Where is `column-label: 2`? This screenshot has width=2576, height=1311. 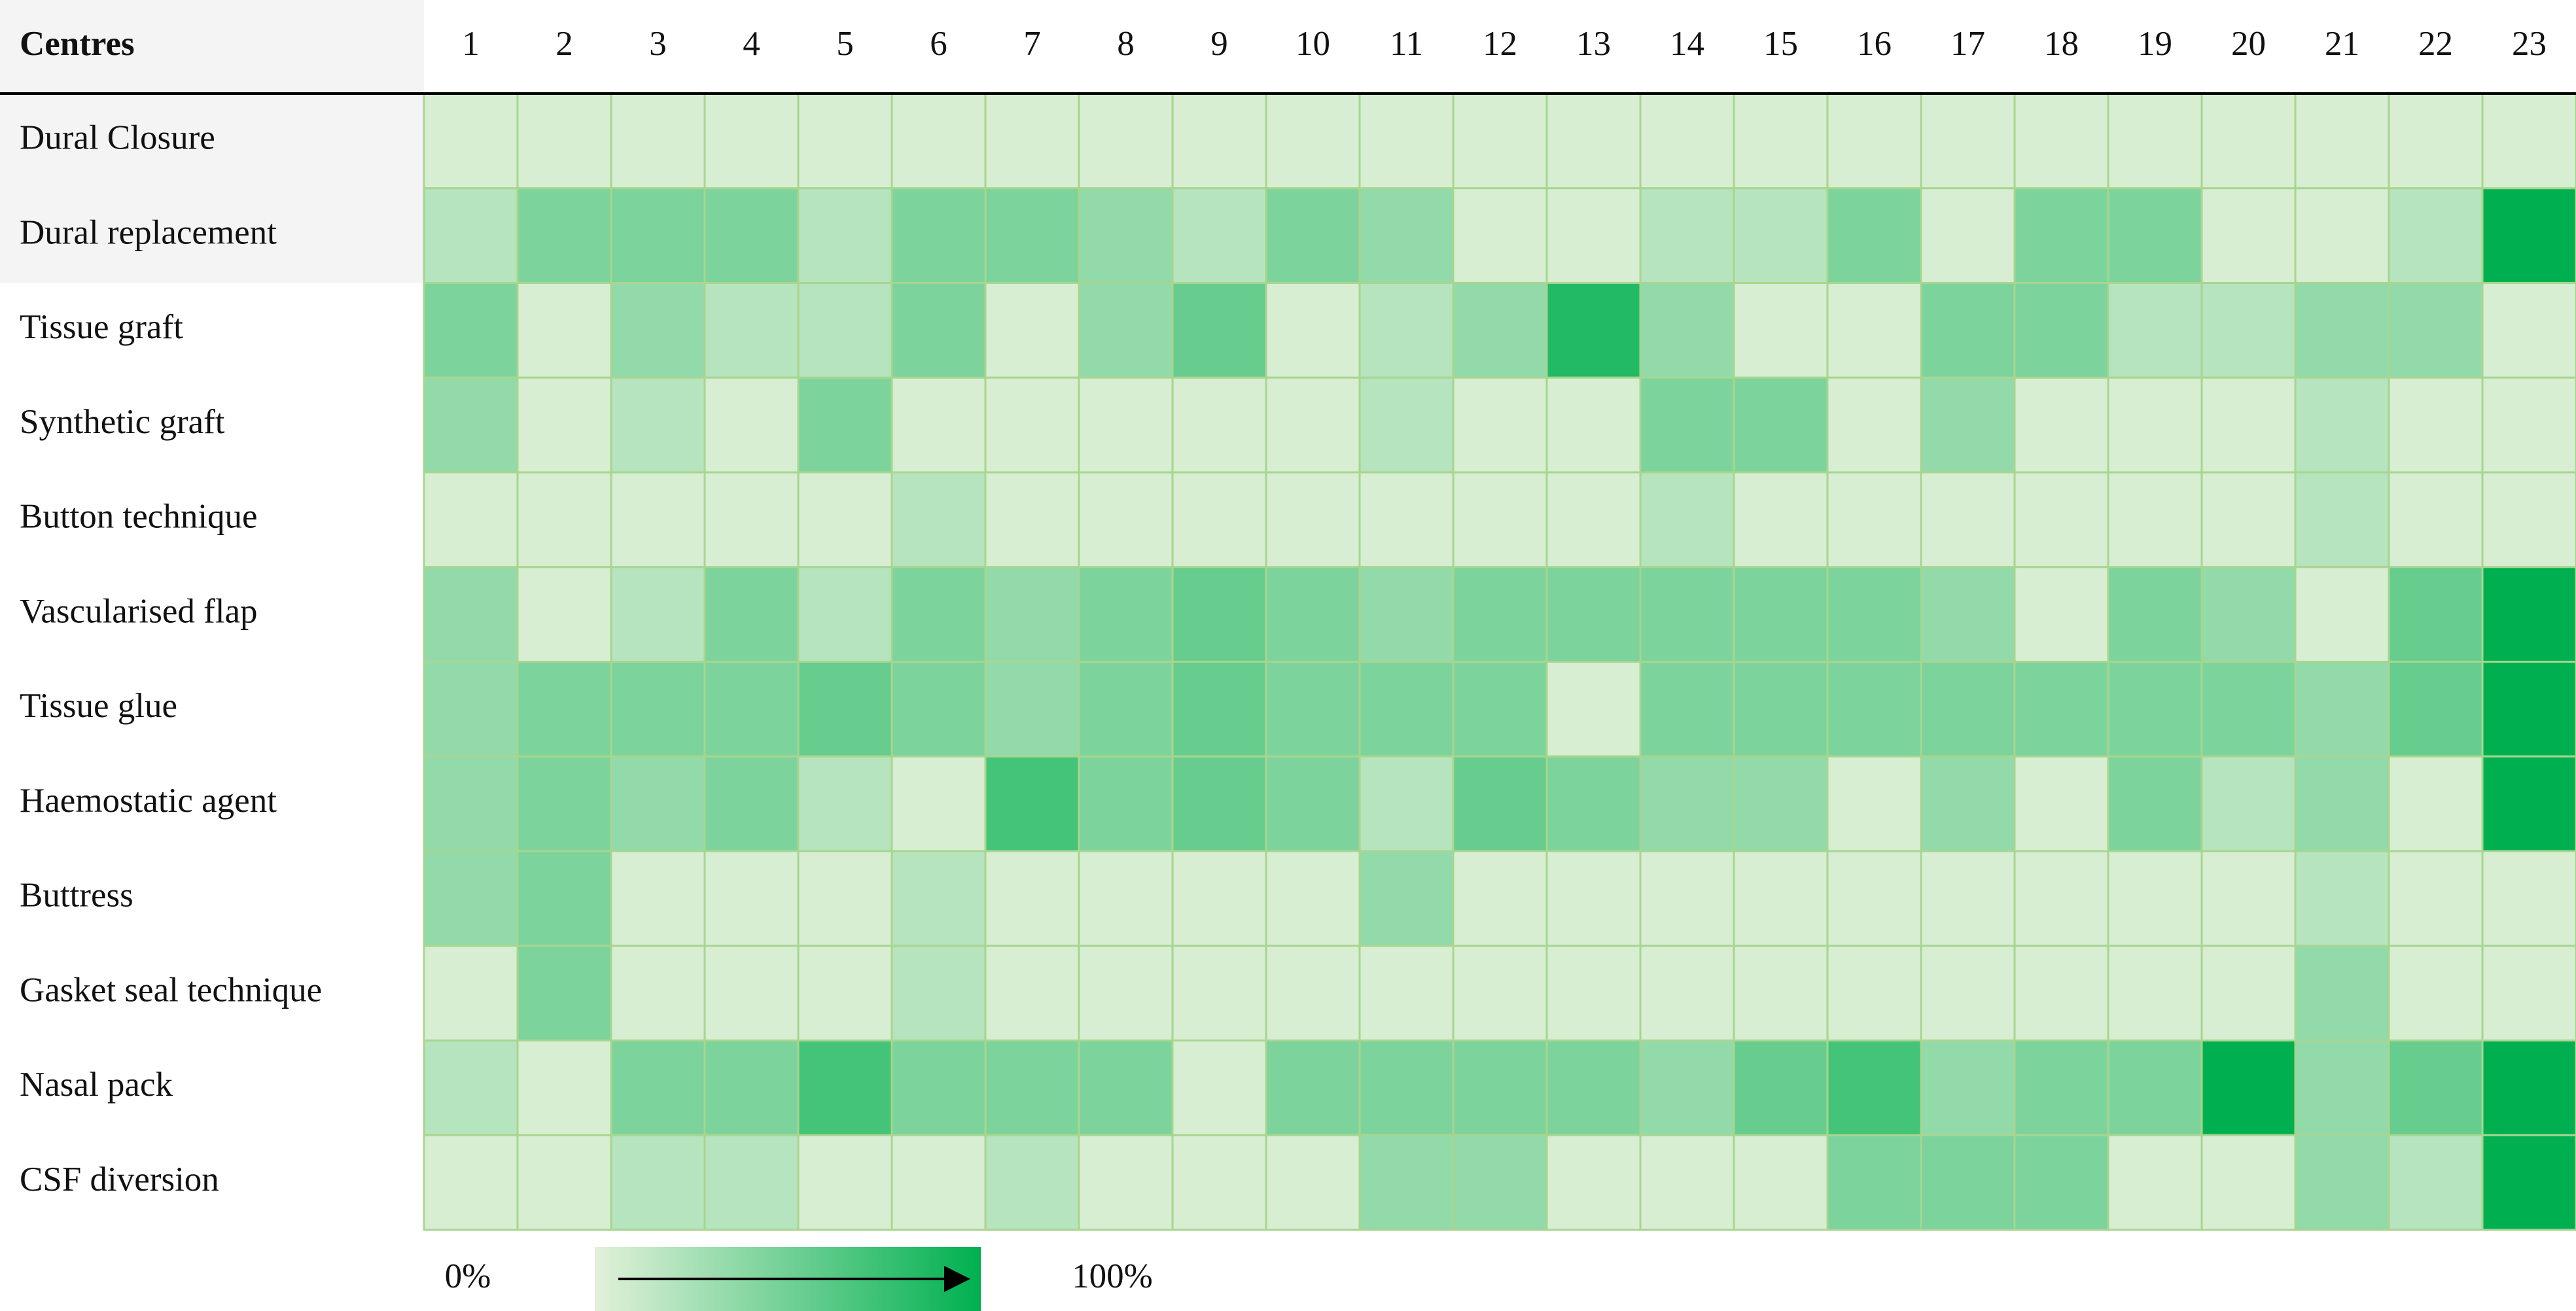
column-label: 2 is located at coordinates (564, 44).